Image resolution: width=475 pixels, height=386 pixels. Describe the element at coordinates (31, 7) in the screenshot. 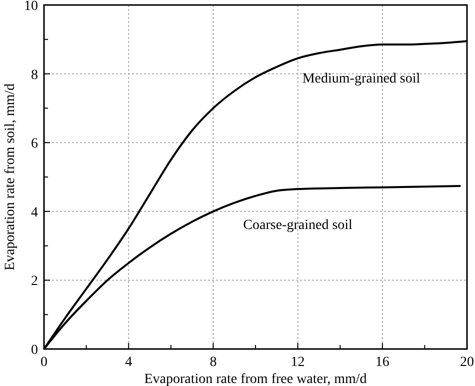

I see `y-tick-label: 10` at that location.